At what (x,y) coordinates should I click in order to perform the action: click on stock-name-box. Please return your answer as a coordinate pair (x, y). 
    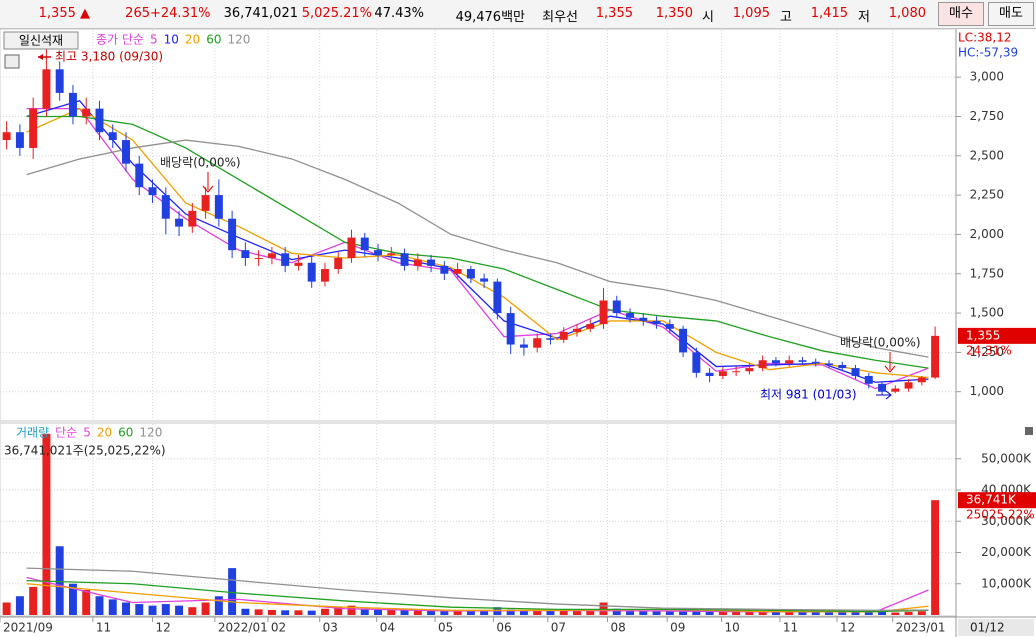
    Looking at the image, I should click on (41, 40).